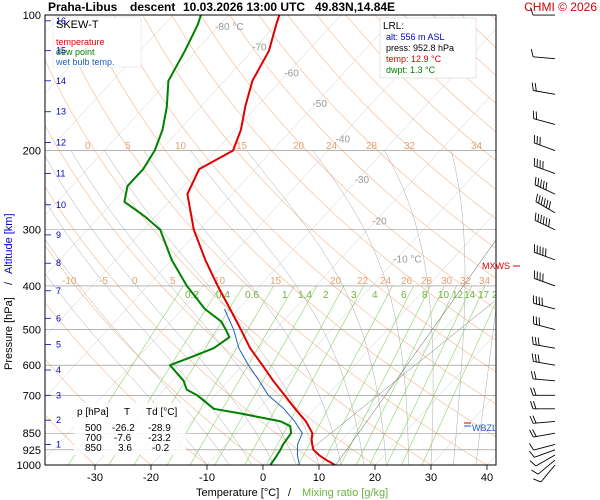 This screenshot has width=600, height=500. I want to click on dry-adiabat-label: 24, so click(386, 281).